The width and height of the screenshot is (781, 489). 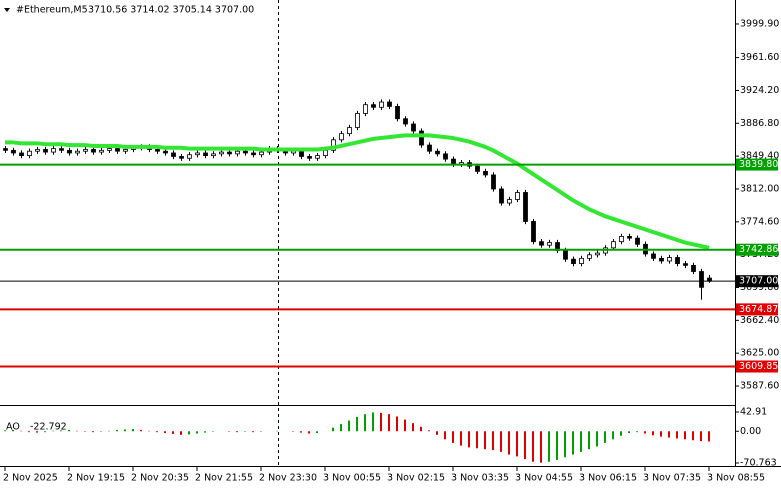 What do you see at coordinates (13, 427) in the screenshot?
I see `ao-name: AO` at bounding box center [13, 427].